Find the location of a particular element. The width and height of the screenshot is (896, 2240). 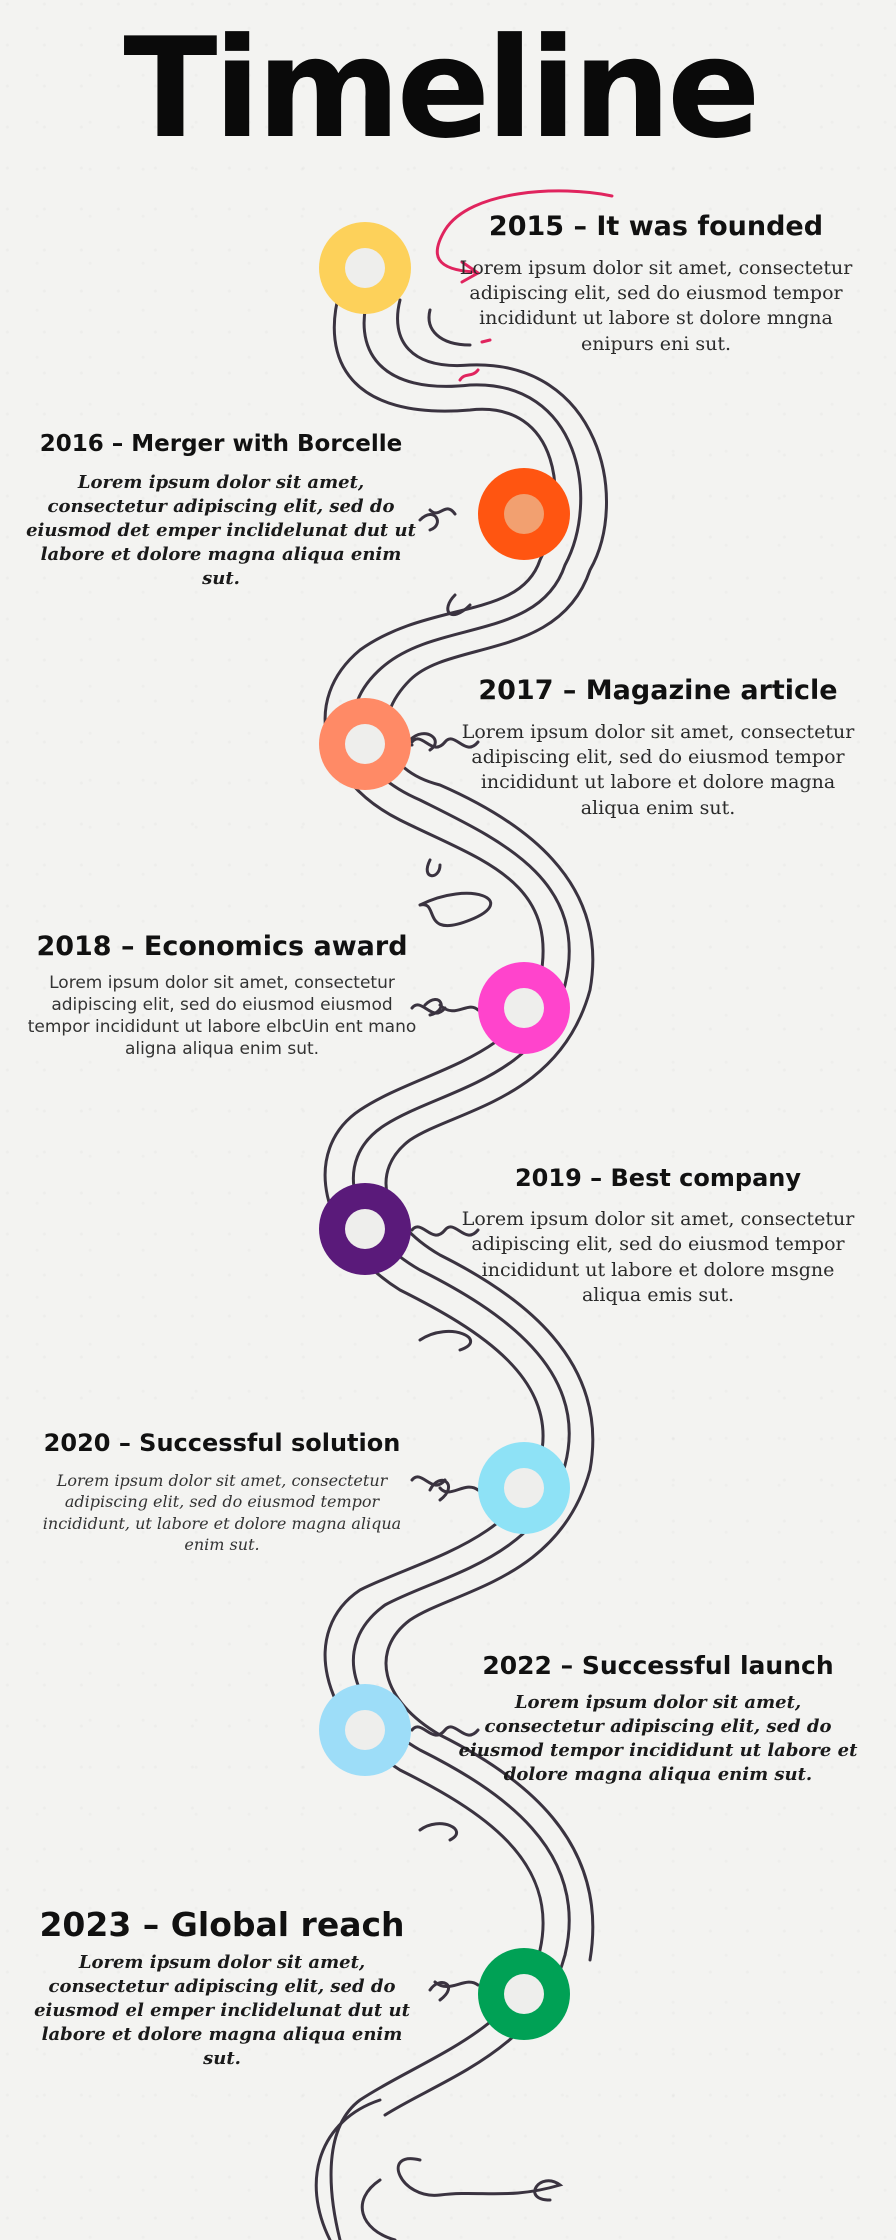

event-heading: 2023 – Global reach is located at coordinates (222, 1924).